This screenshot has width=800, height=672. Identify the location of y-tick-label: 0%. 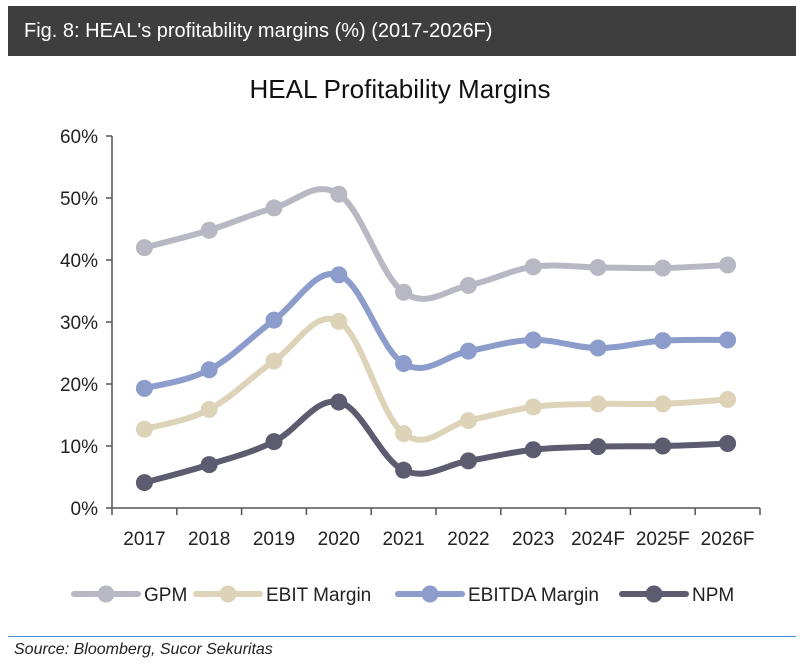
(85, 509).